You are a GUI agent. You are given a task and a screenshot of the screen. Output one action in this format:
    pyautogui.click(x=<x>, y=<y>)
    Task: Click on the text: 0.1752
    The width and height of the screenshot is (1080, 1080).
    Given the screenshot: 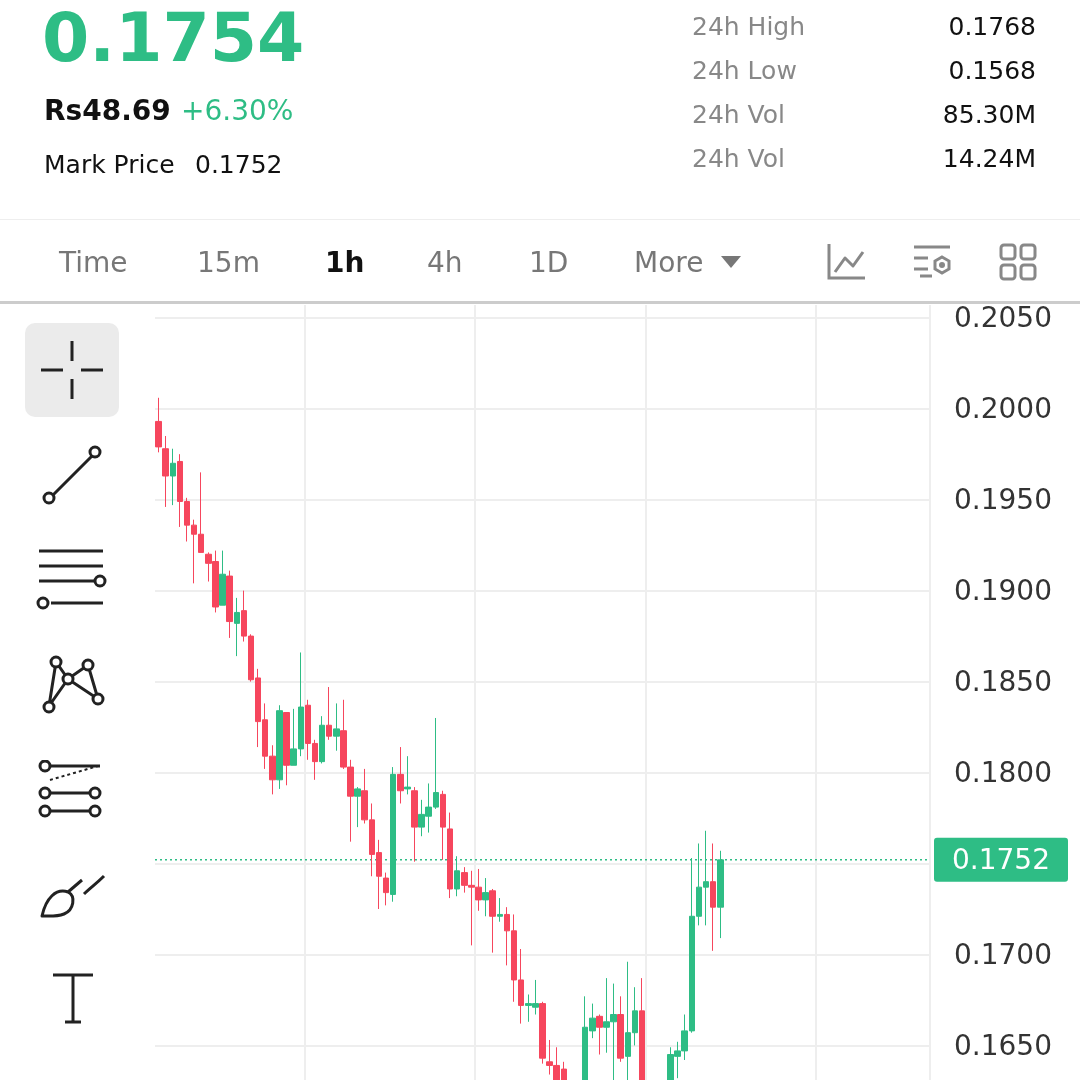 What is the action you would take?
    pyautogui.click(x=239, y=164)
    